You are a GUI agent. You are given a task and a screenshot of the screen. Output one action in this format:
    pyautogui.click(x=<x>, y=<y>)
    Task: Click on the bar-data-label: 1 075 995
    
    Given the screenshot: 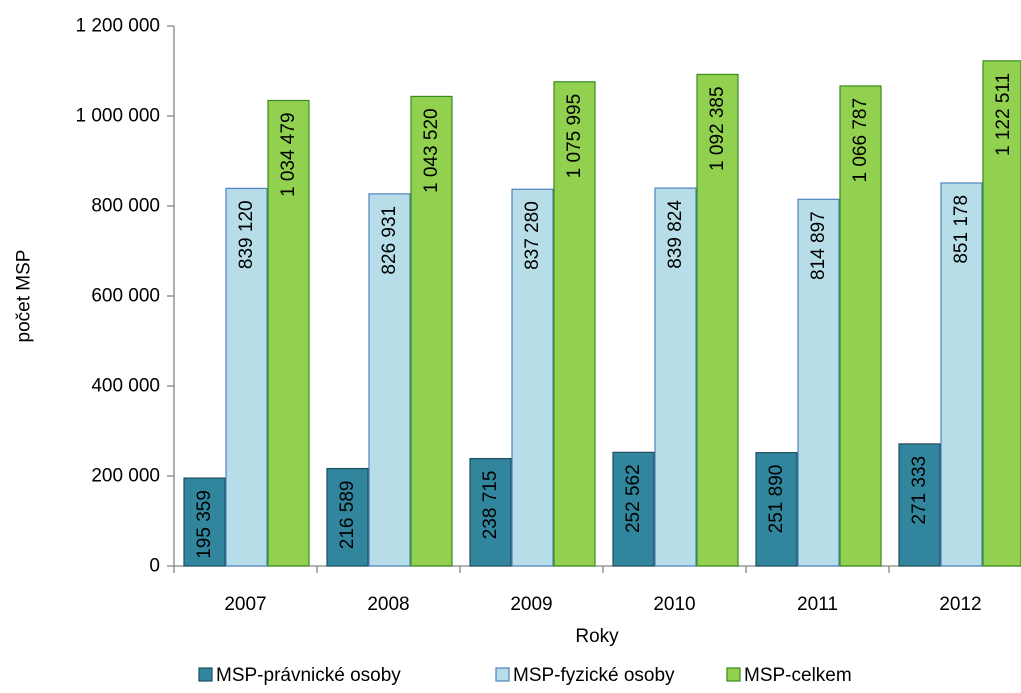 What is the action you would take?
    pyautogui.click(x=574, y=136)
    